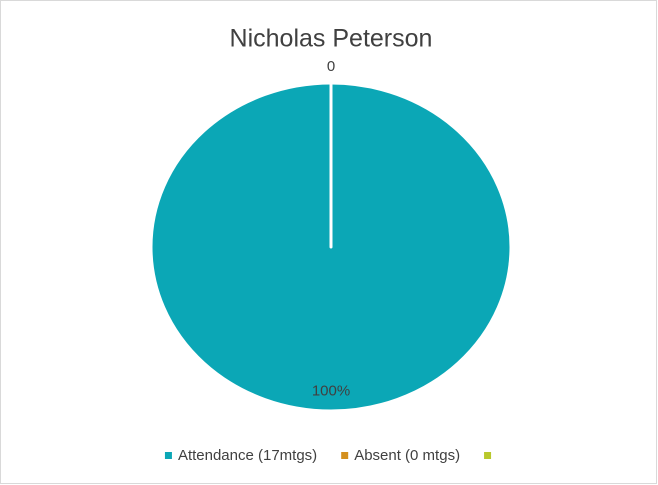 The height and width of the screenshot is (485, 658). Describe the element at coordinates (247, 455) in the screenshot. I see `legend-label: Attendance (17mtgs)` at that location.